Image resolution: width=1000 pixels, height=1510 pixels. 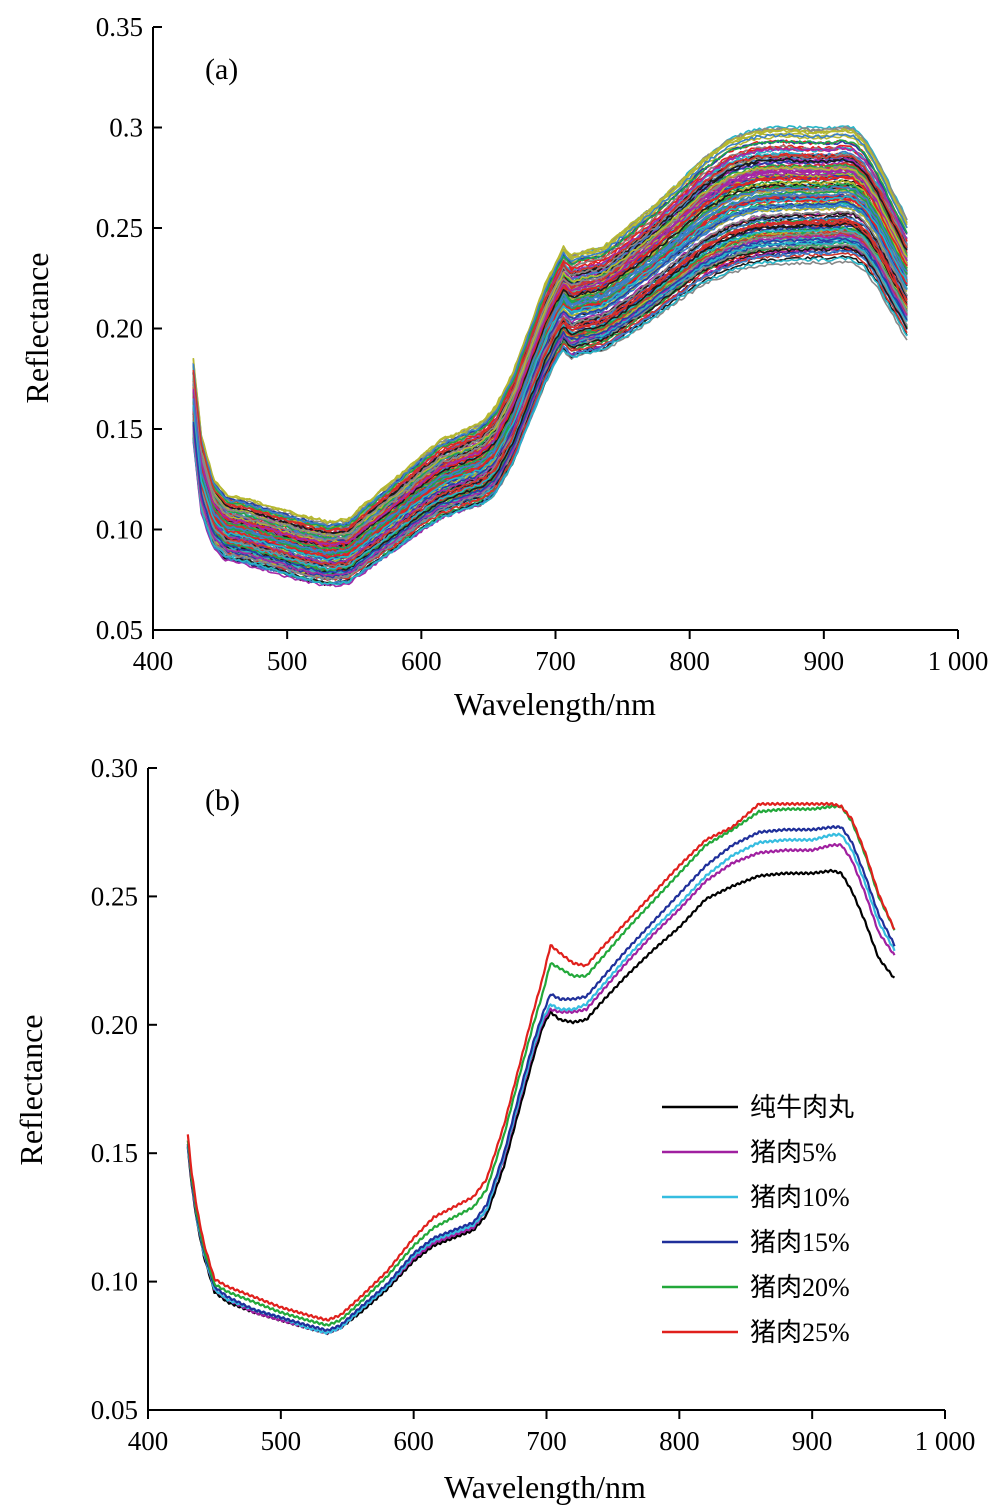 What do you see at coordinates (421, 661) in the screenshot?
I see `x-tick-label-a: 600` at bounding box center [421, 661].